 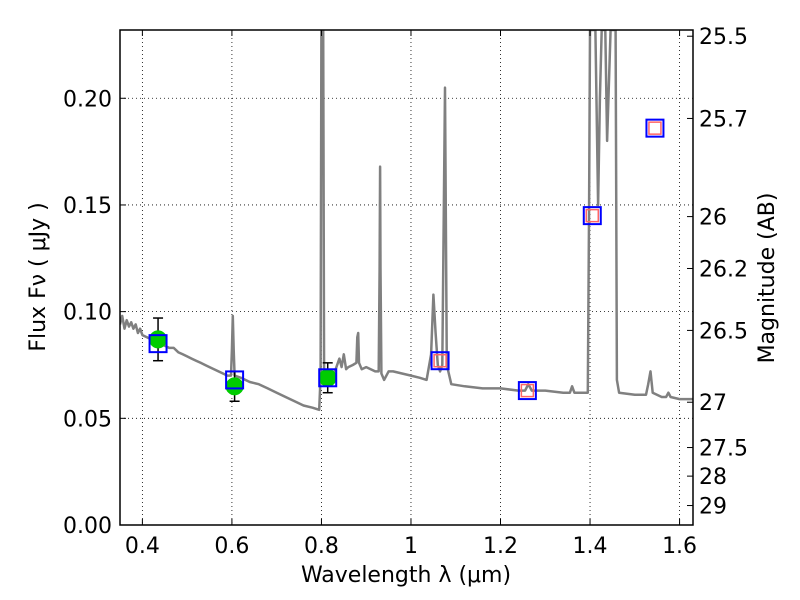 I want to click on right-tick-label: 26.5, so click(x=723, y=331).